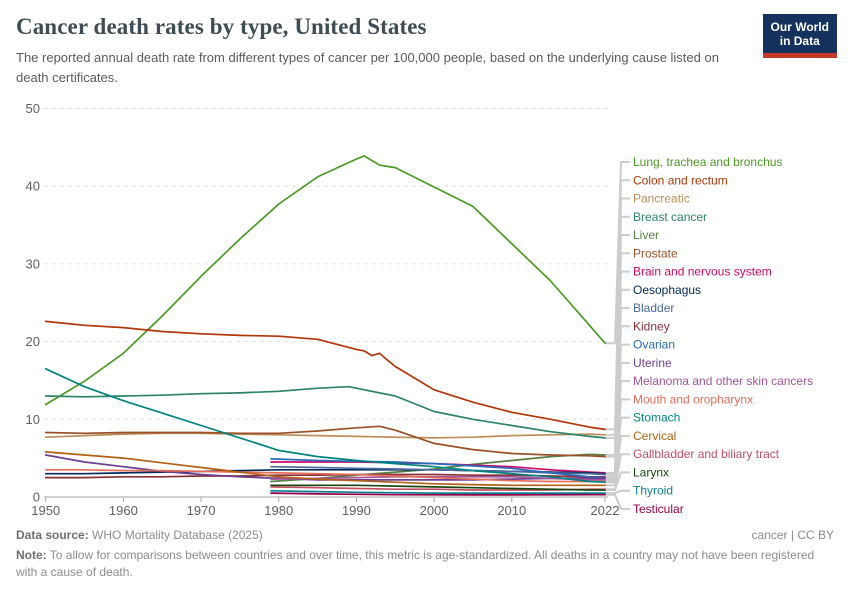 This screenshot has height=600, width=850. Describe the element at coordinates (661, 199) in the screenshot. I see `legend-label-pancreatic: Pancreatic` at that location.